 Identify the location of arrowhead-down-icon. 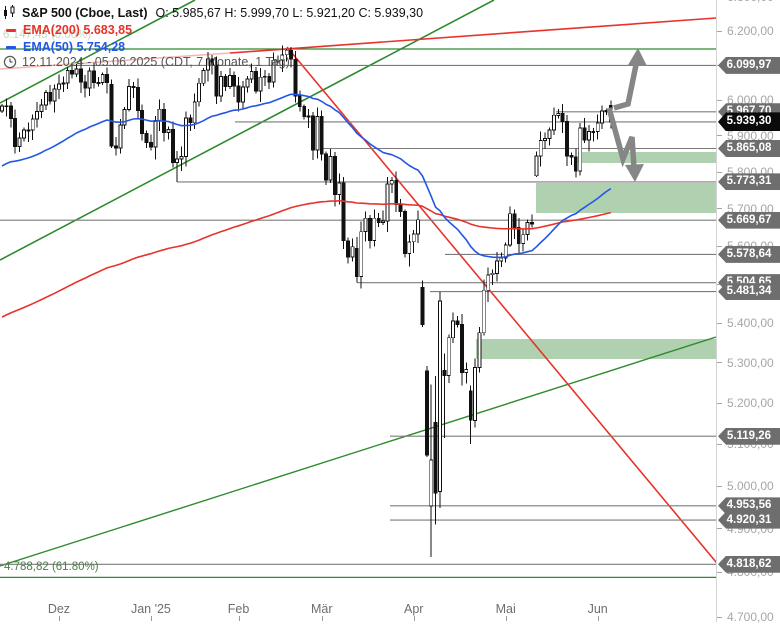
(634, 173).